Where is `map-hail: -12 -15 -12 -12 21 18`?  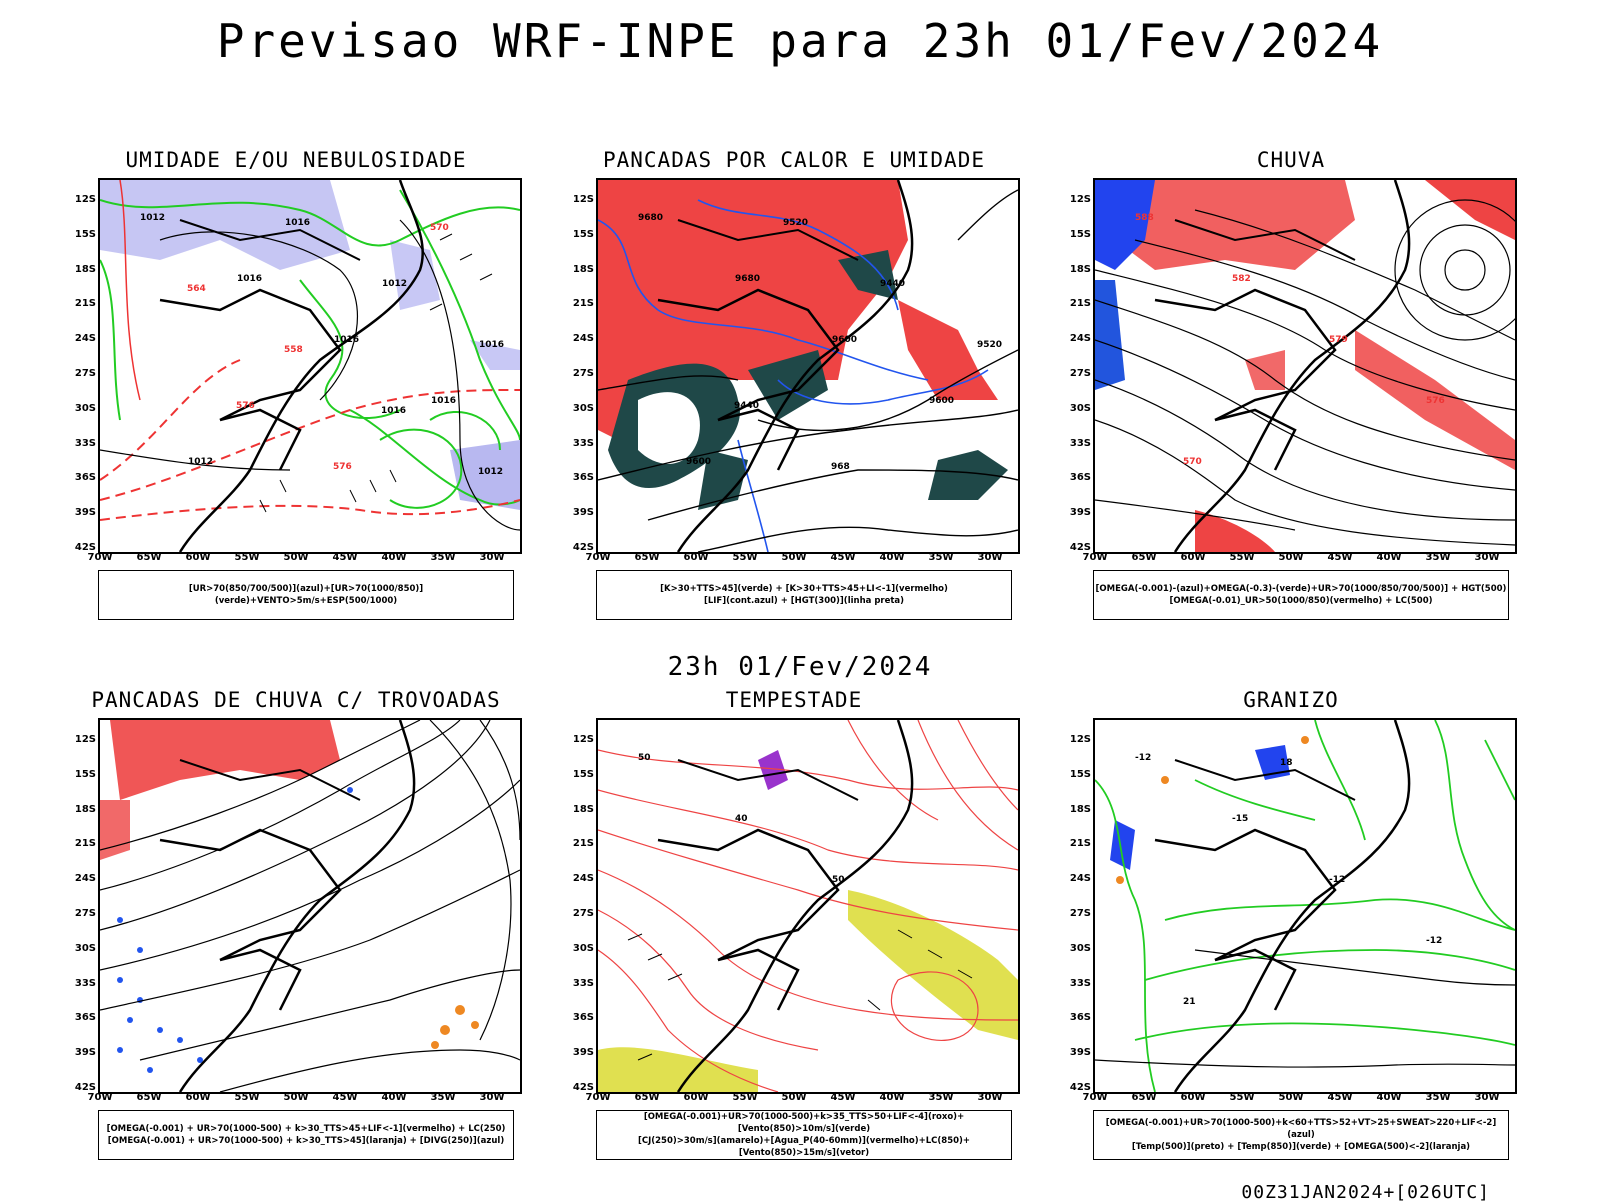 map-hail: -12 -15 -12 -12 21 18 is located at coordinates (1305, 906).